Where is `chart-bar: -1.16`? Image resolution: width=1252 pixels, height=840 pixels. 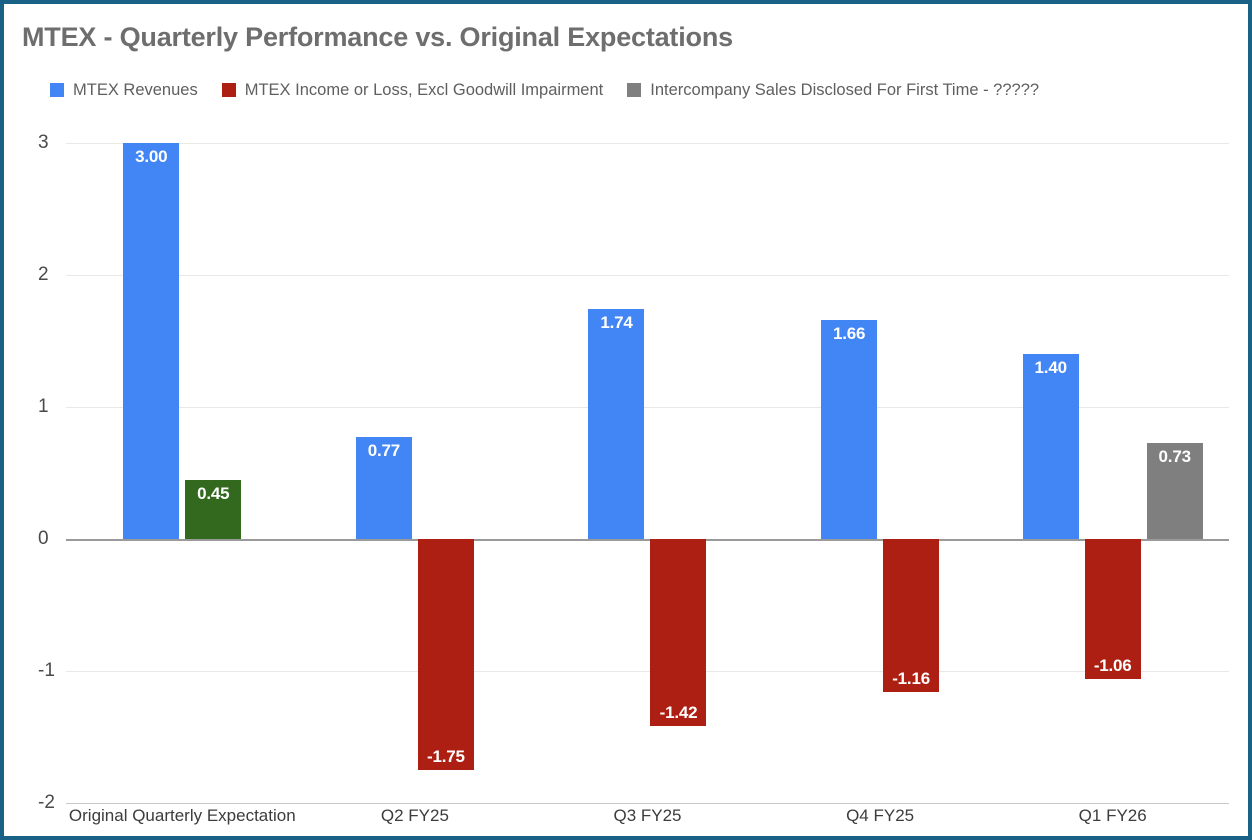
chart-bar: -1.16 is located at coordinates (911, 616).